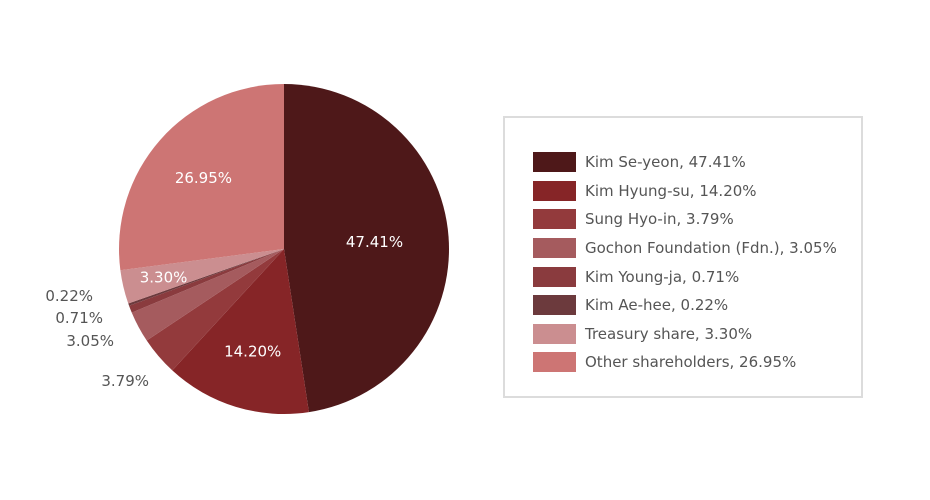 Image resolution: width=930 pixels, height=500 pixels. I want to click on legend-item: Kim Ae-hee, 0.22%, so click(685, 305).